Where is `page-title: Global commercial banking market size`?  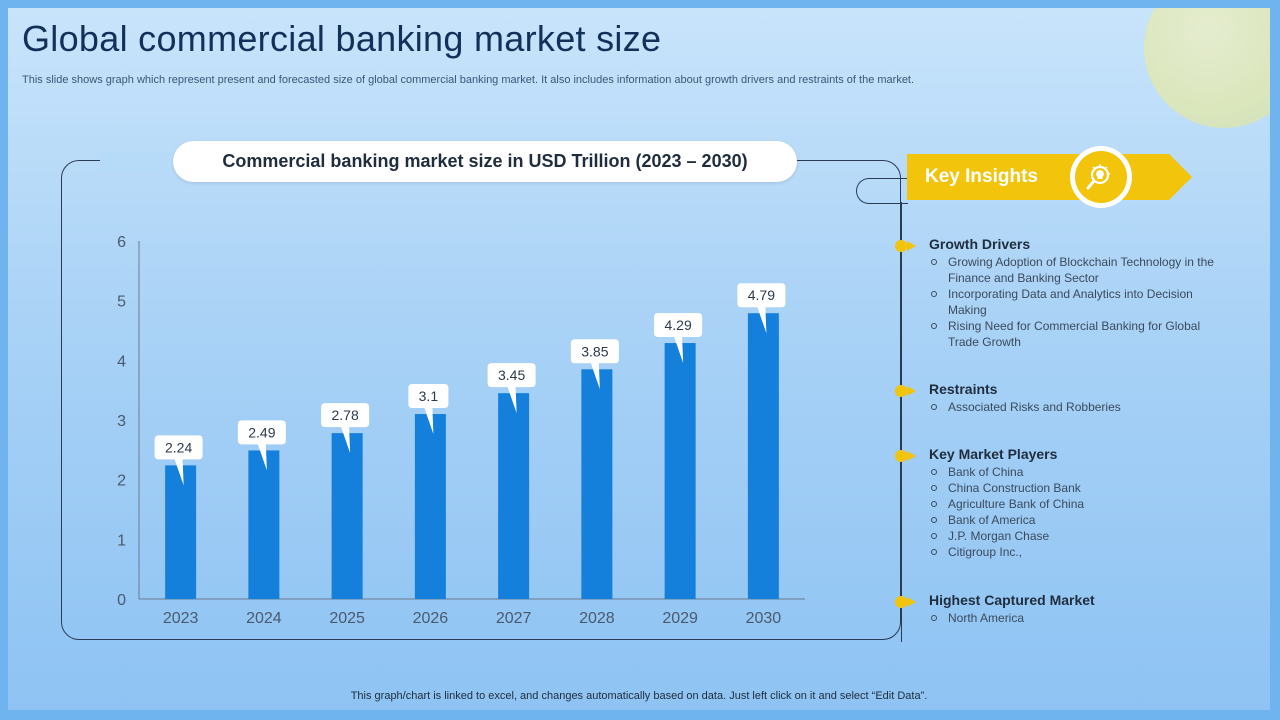
page-title: Global commercial banking market size is located at coordinates (342, 38).